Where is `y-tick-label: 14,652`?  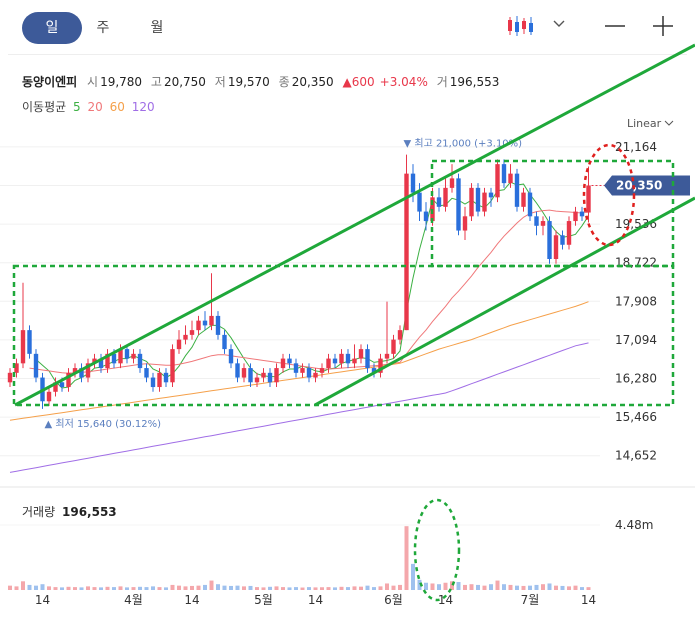
y-tick-label: 14,652 is located at coordinates (636, 456).